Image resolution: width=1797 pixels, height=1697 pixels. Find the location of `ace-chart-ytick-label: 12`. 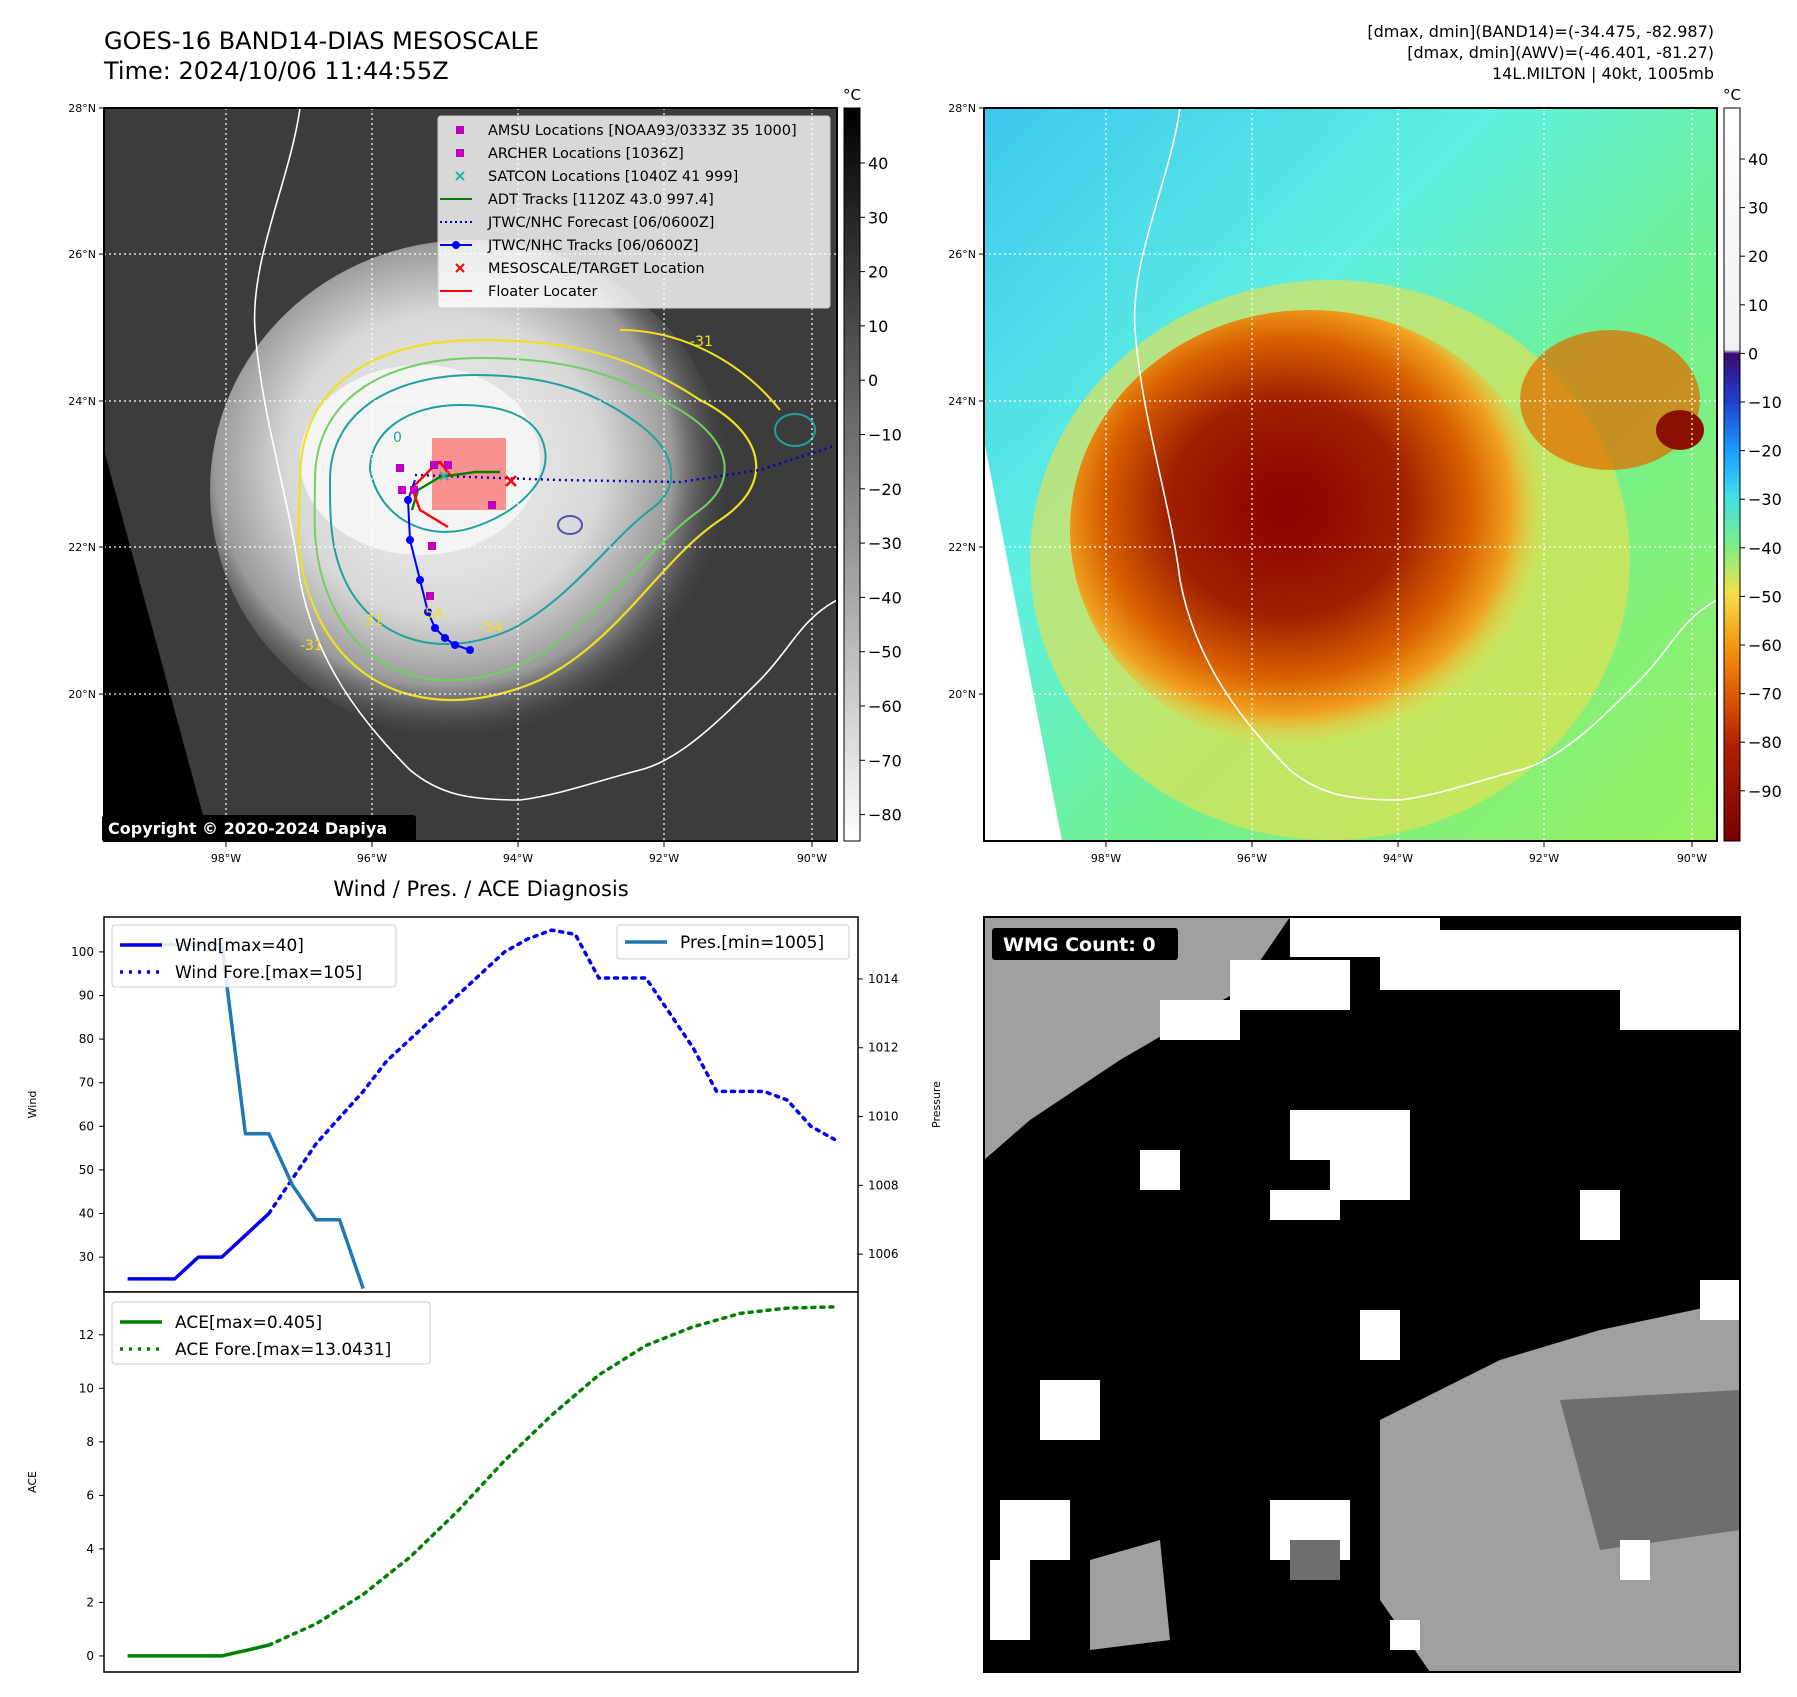

ace-chart-ytick-label: 12 is located at coordinates (86, 1335).